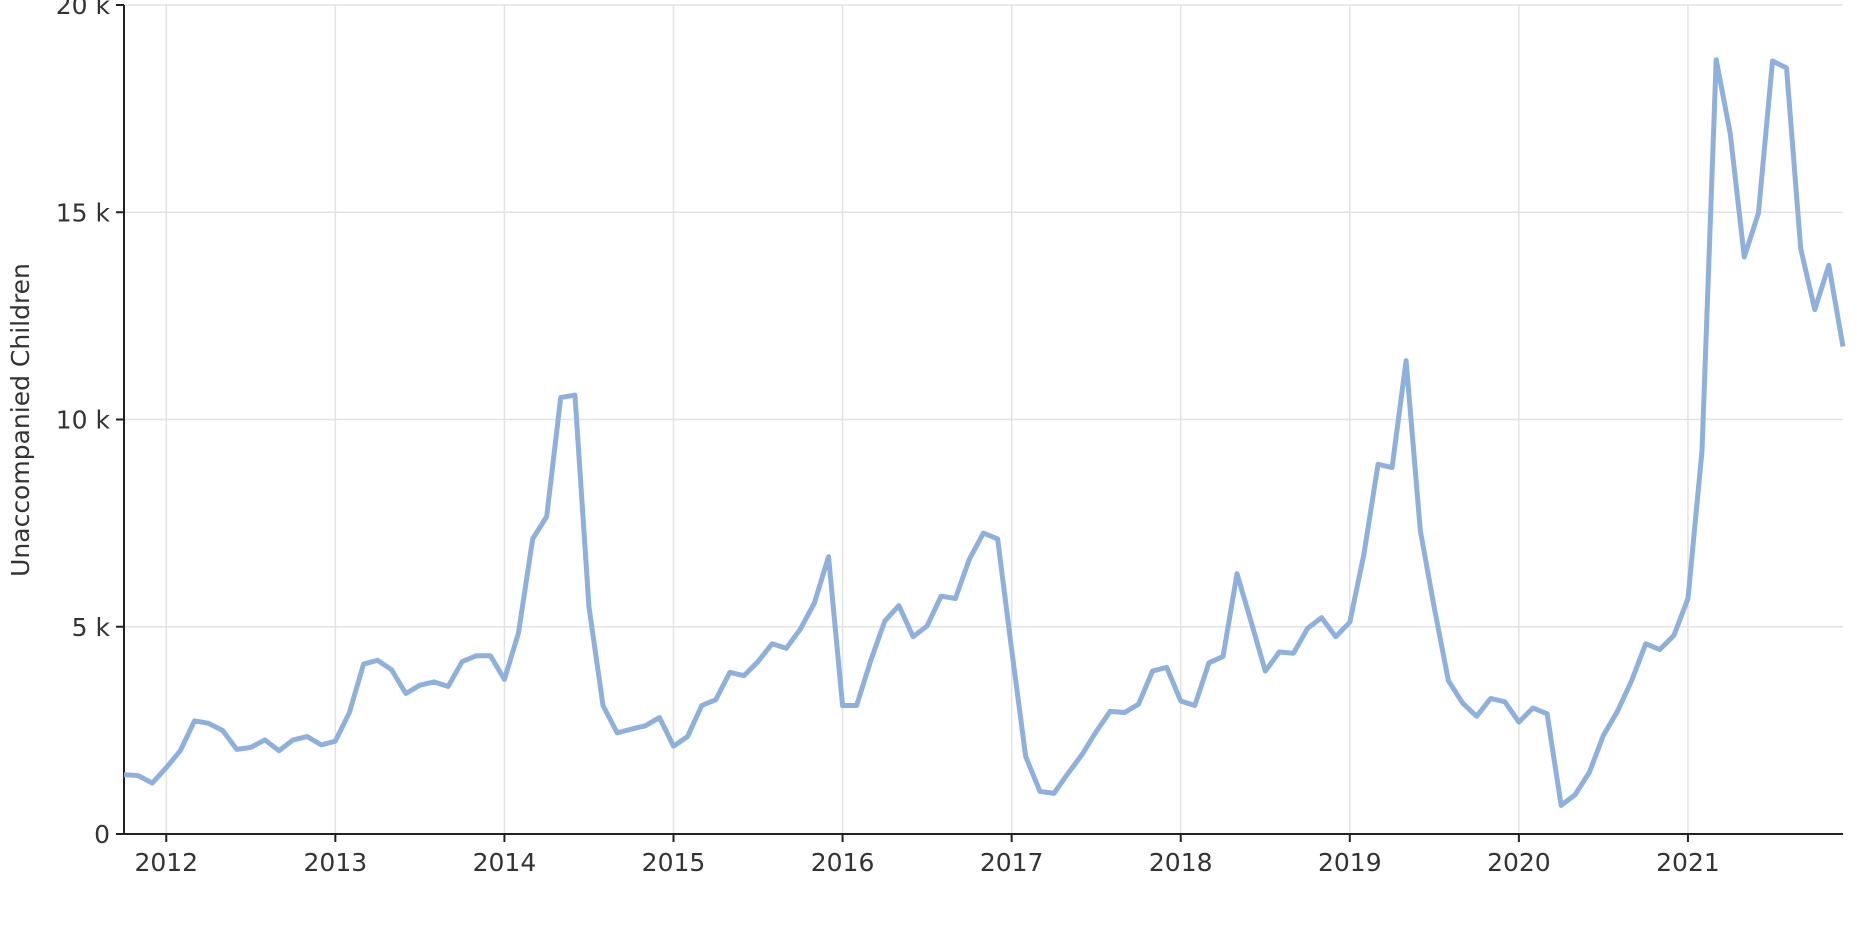 The image size is (1857, 929). I want to click on y-tick-label: 10 k, so click(83, 420).